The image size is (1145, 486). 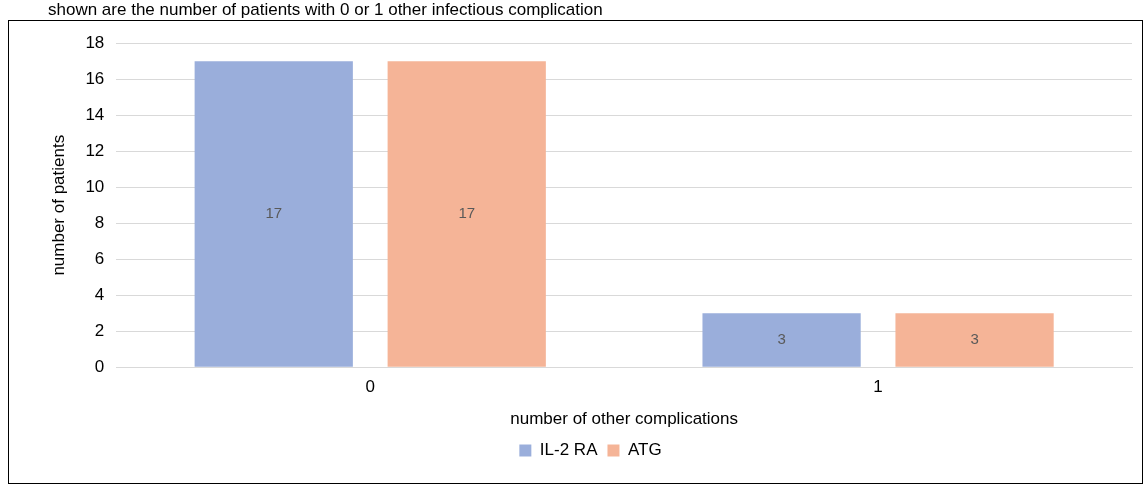 I want to click on y-tick-label: 4, so click(x=99, y=294).